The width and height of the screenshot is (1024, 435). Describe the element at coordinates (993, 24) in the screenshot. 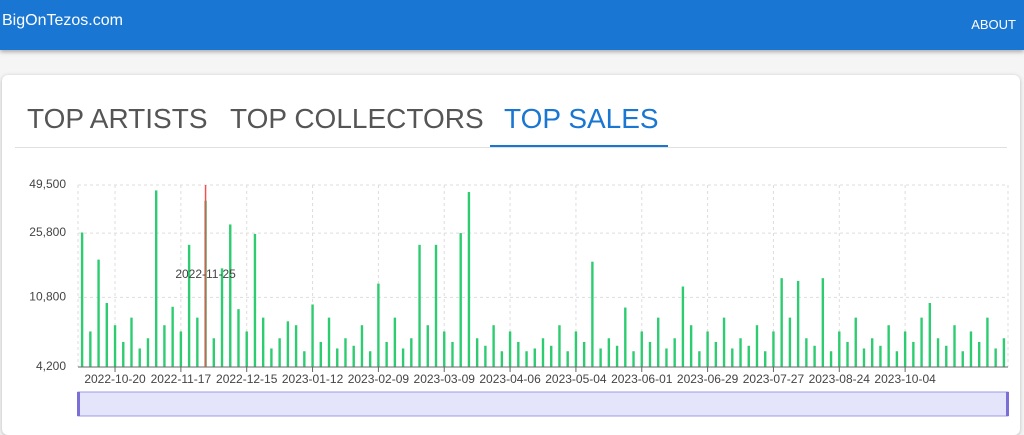

I see `about-link: ABOUT` at that location.